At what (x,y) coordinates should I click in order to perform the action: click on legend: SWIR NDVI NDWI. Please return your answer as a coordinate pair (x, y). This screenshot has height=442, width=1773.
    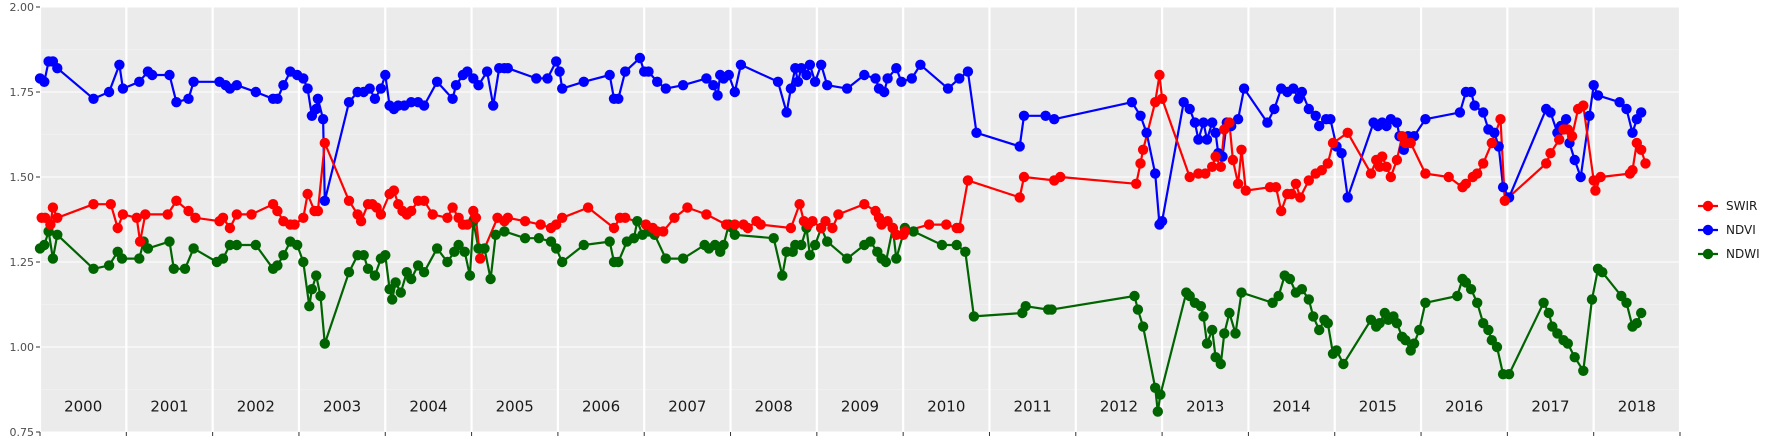
    Looking at the image, I should click on (1729, 230).